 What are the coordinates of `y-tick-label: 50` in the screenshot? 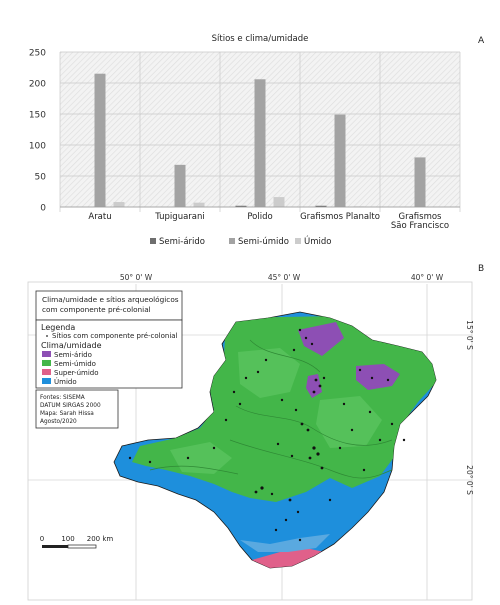 It's located at (41, 178).